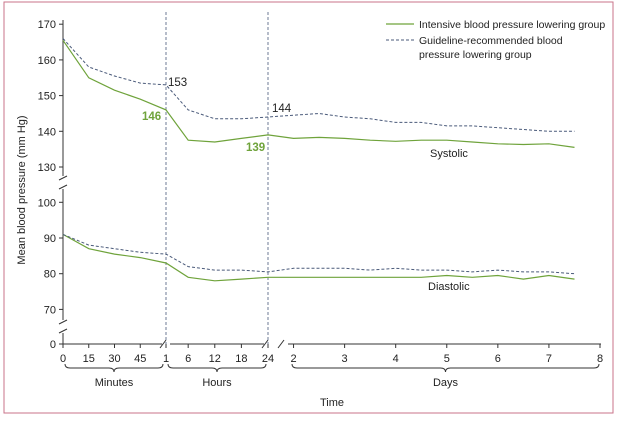 This screenshot has height=426, width=618. Describe the element at coordinates (47, 203) in the screenshot. I see `y-tick-label: 100` at that location.